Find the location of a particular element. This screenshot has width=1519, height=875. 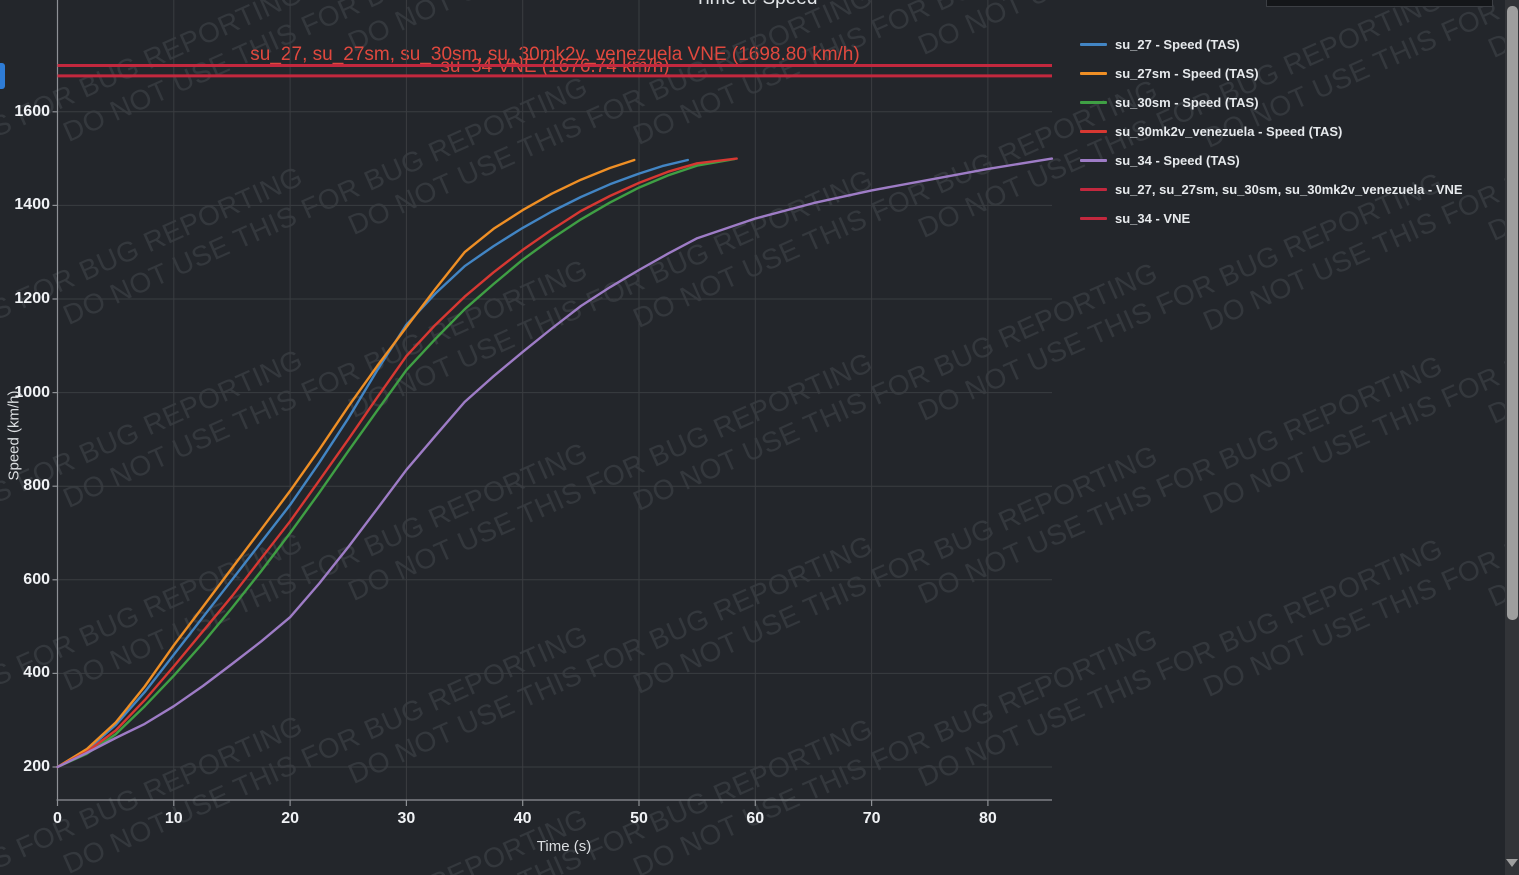

legend-item-0: su_27 - Speed (TAS) is located at coordinates (1271, 44).